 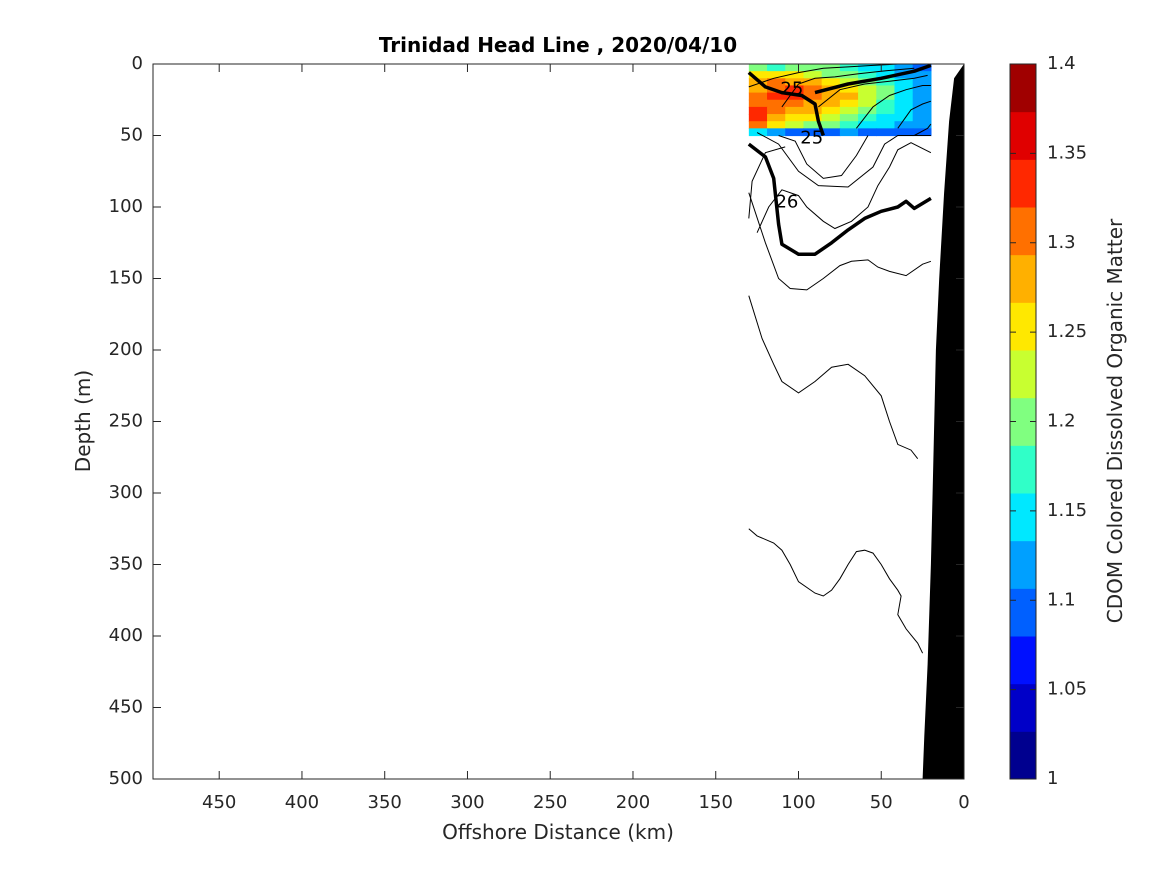 What do you see at coordinates (219, 802) in the screenshot?
I see `x-tick-label: 450` at bounding box center [219, 802].